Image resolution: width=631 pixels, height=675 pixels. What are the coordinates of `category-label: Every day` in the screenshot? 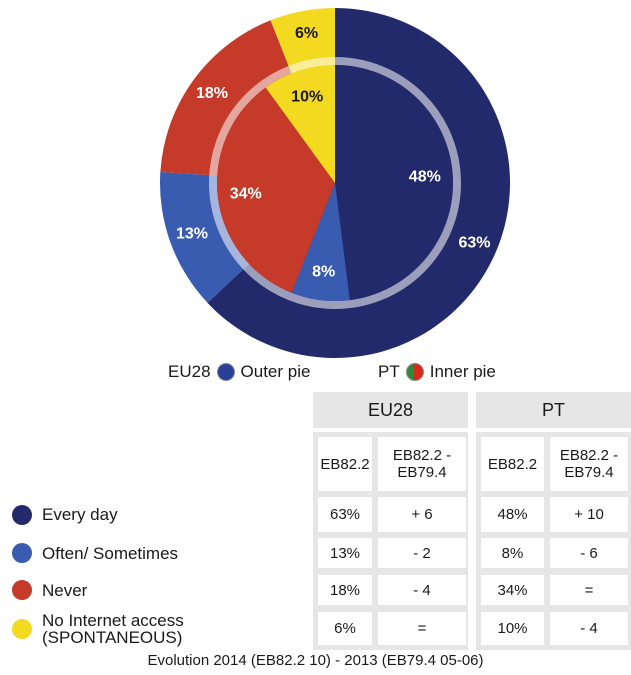 It's located at (80, 514).